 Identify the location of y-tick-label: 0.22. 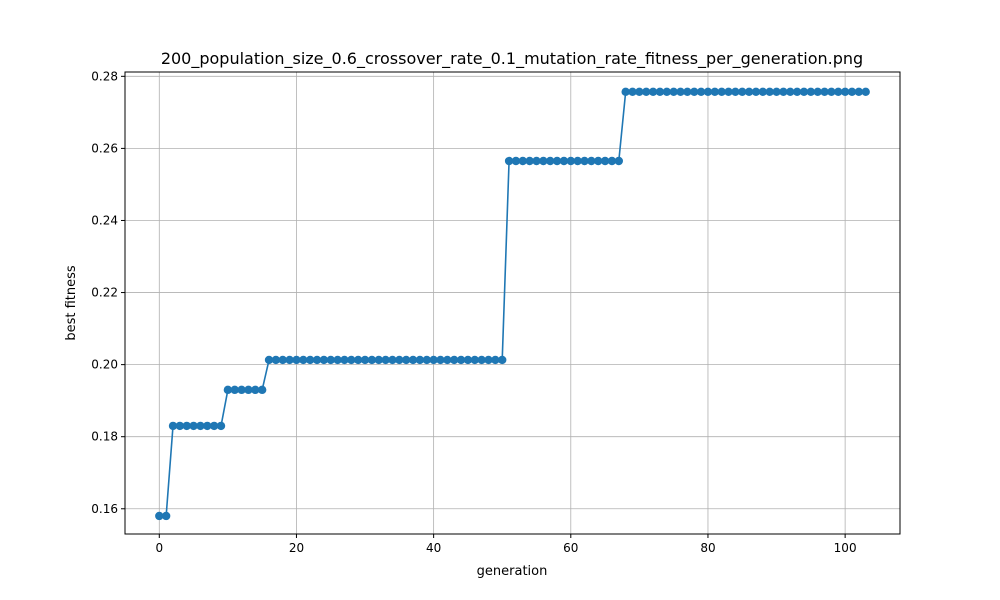
(104, 293).